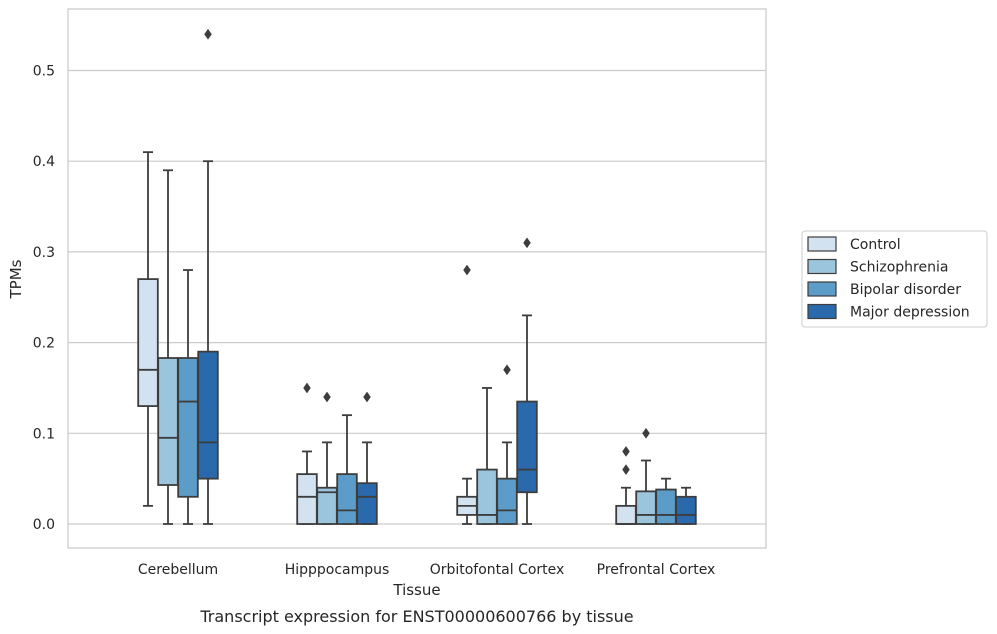 This screenshot has height=634, width=997. What do you see at coordinates (44, 162) in the screenshot?
I see `y-tick-label: 0.4` at bounding box center [44, 162].